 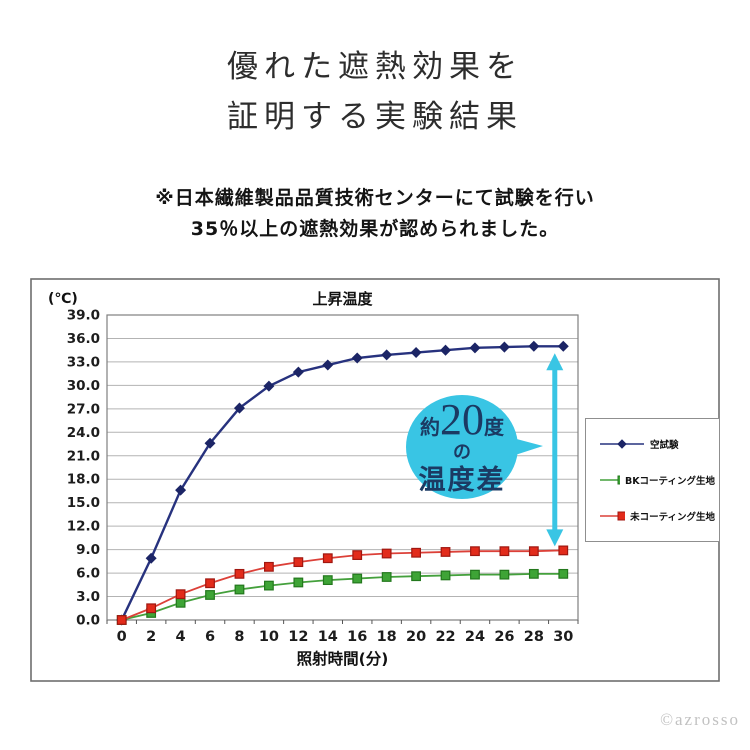 What do you see at coordinates (664, 445) in the screenshot?
I see `legend-label: 空試験` at bounding box center [664, 445].